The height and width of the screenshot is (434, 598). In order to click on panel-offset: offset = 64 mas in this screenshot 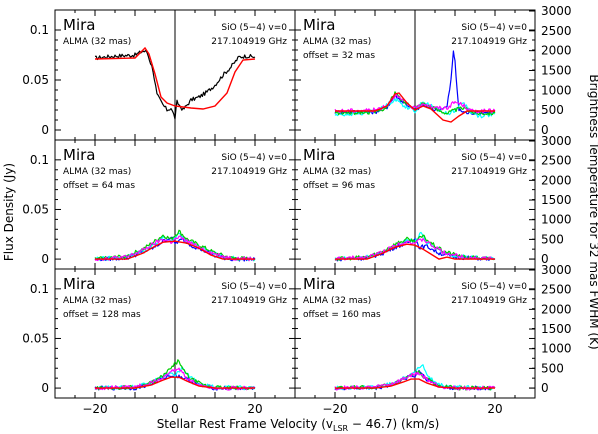, I will do `click(99, 186)`.